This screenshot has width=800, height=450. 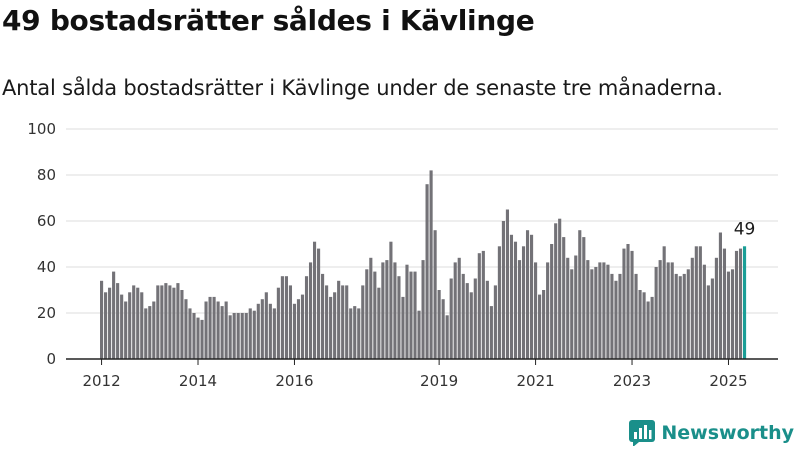 What do you see at coordinates (46, 267) in the screenshot?
I see `y-tick-label: 40` at bounding box center [46, 267].